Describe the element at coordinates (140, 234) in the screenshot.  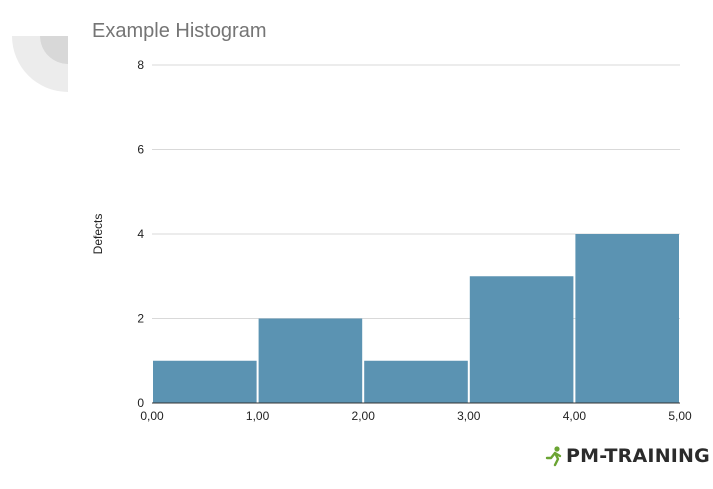
I see `y-tick-label: 4` at that location.